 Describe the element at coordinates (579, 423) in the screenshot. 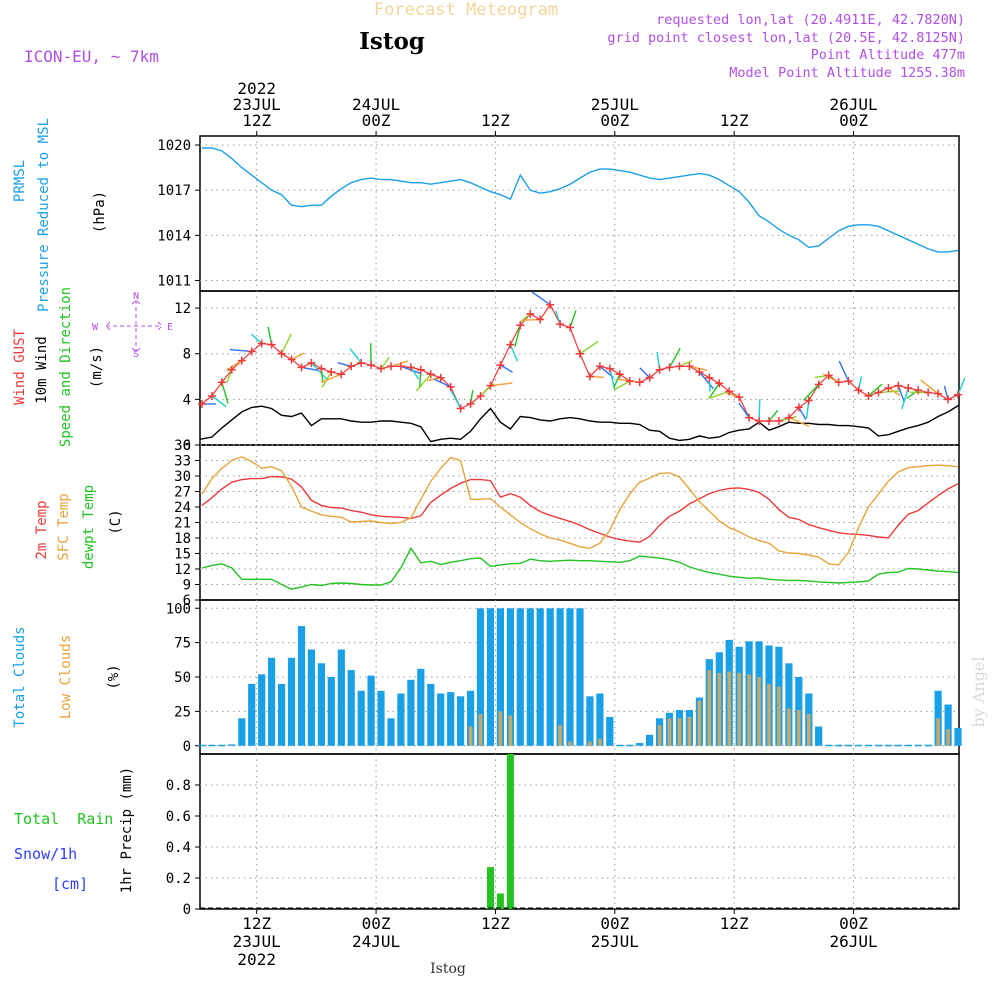

I see `wind-speed-line` at that location.